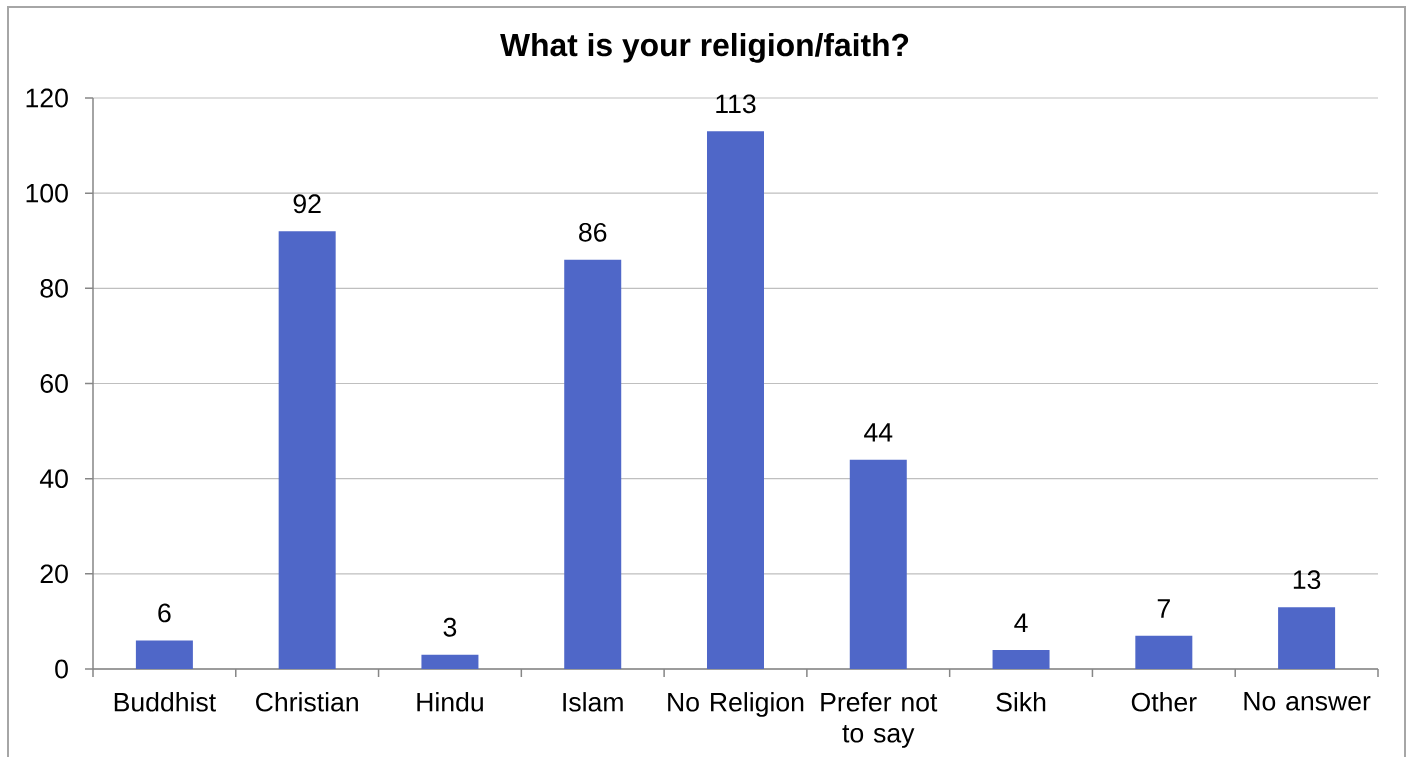  Describe the element at coordinates (54, 288) in the screenshot. I see `y-tick-label: 80` at that location.